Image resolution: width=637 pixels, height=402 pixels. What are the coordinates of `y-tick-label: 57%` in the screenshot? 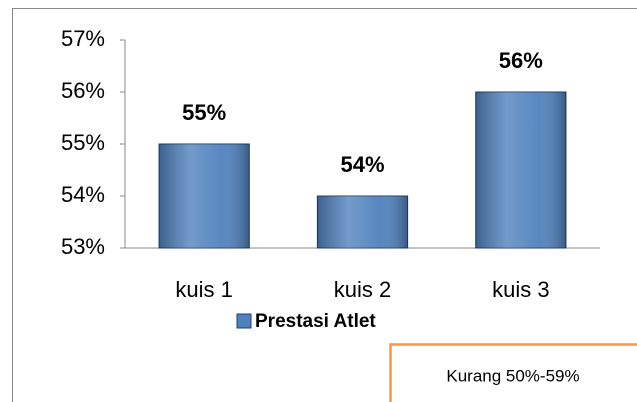 It's located at (83, 38).